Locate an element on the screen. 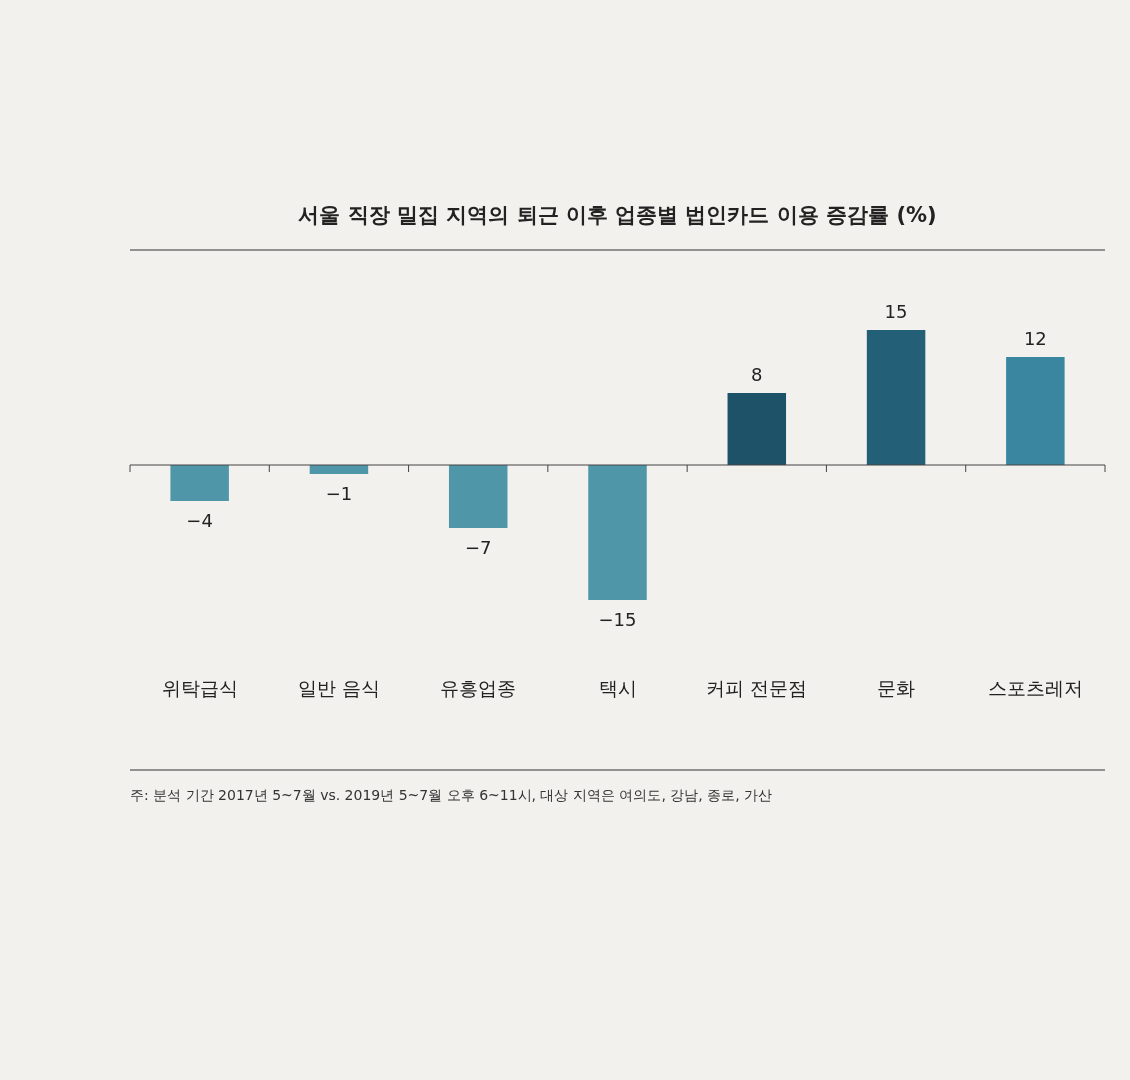 This screenshot has width=1130, height=1080. data-label: 12 is located at coordinates (1035, 338).